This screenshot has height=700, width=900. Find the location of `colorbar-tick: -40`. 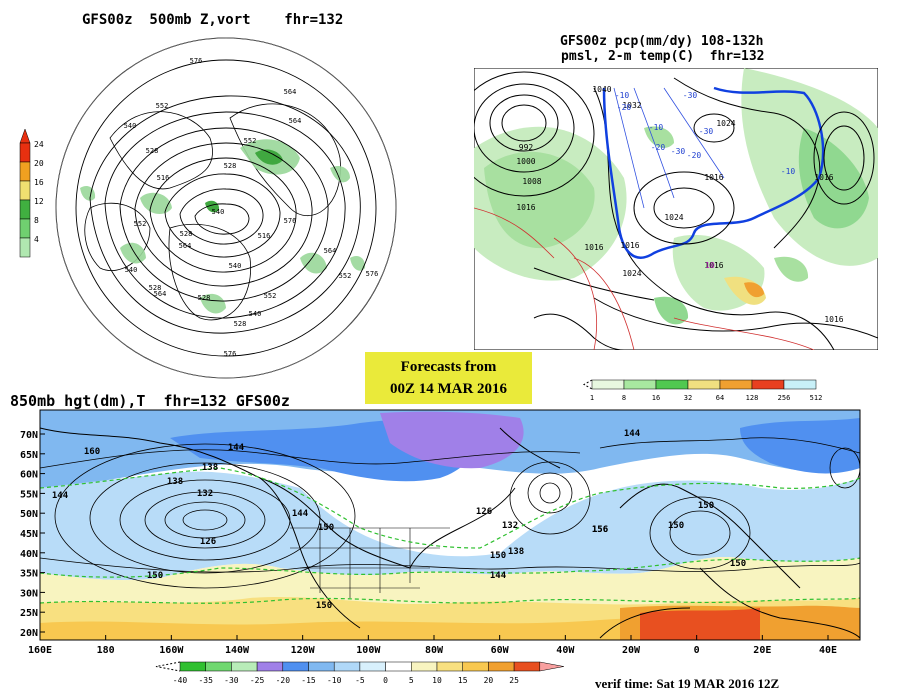

colorbar-tick: -40 is located at coordinates (180, 680).